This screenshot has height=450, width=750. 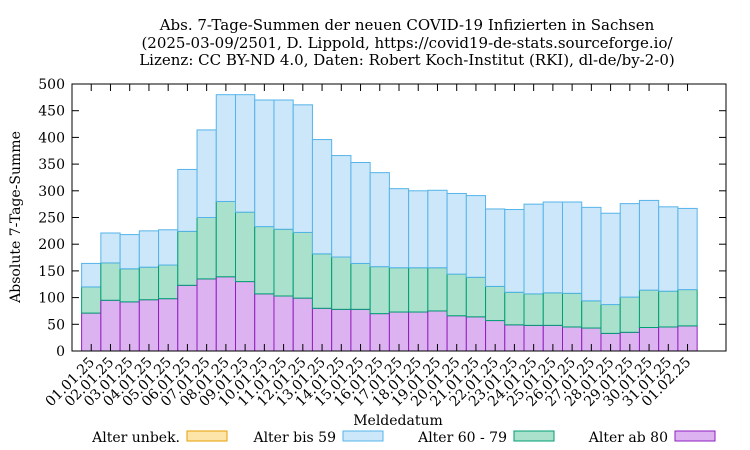 What do you see at coordinates (51, 245) in the screenshot?
I see `y-tick-label-4: 200` at bounding box center [51, 245].